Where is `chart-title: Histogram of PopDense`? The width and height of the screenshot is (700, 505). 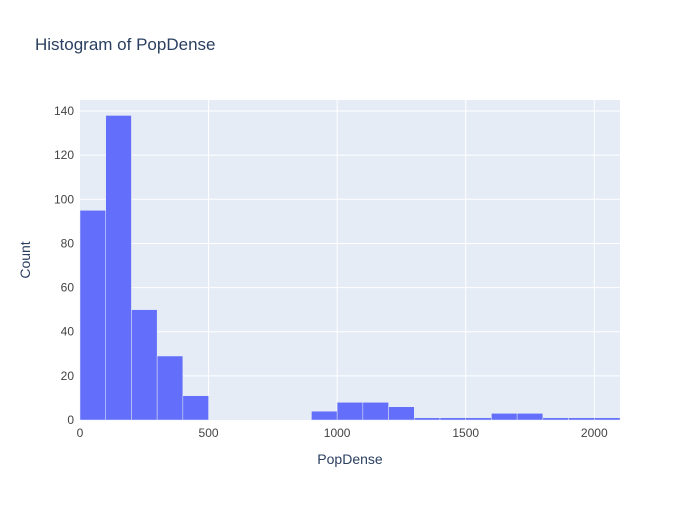
chart-title: Histogram of PopDense is located at coordinates (125, 44).